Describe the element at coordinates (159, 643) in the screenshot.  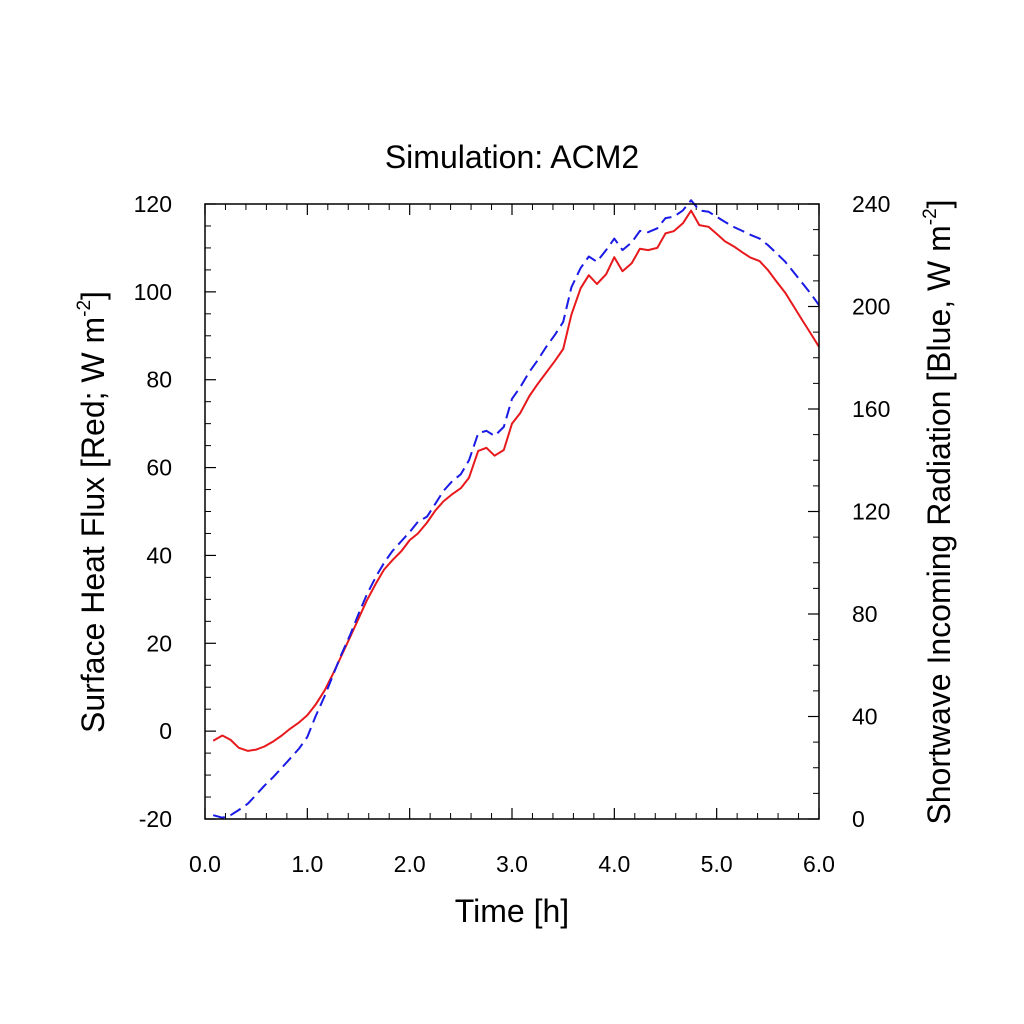
I see `y-left-tick-label: 20` at that location.